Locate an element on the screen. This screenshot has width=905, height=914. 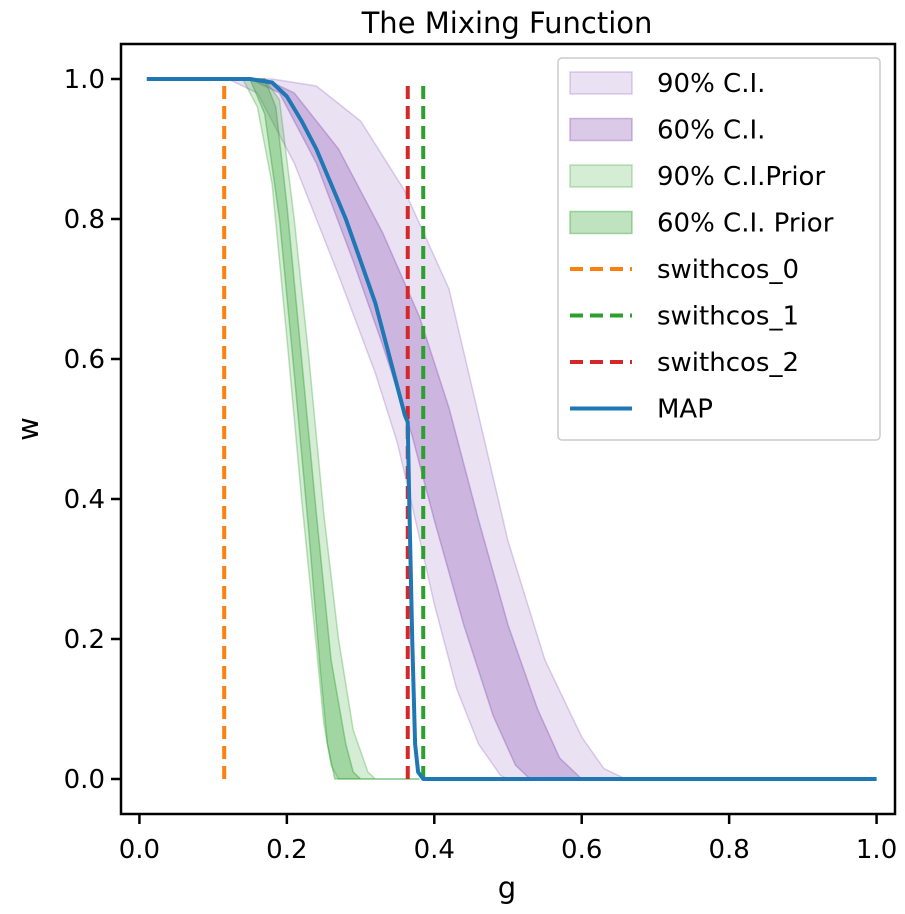
legend-label: swithcos_2 is located at coordinates (728, 363).